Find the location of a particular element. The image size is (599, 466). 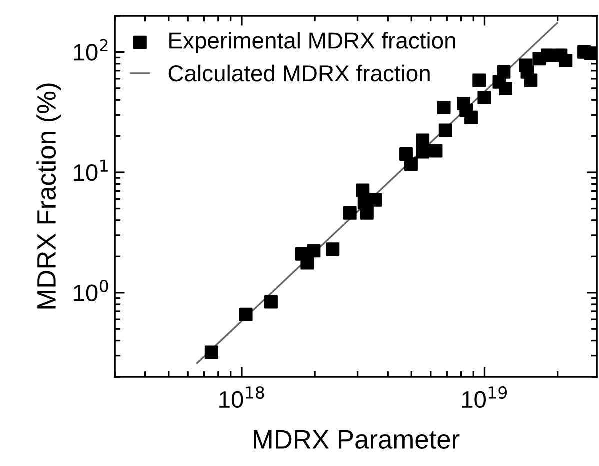

legend-label: Calculated MDRX fraction is located at coordinates (299, 73).